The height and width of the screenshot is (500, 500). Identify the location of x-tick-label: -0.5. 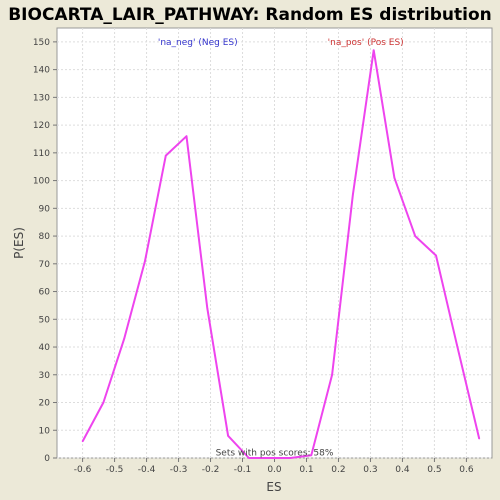
(115, 470).